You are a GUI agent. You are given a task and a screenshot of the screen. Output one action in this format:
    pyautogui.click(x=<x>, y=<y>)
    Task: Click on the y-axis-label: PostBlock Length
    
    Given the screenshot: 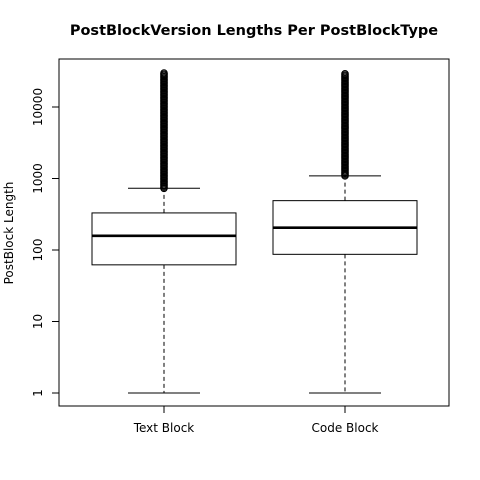 What is the action you would take?
    pyautogui.click(x=9, y=233)
    